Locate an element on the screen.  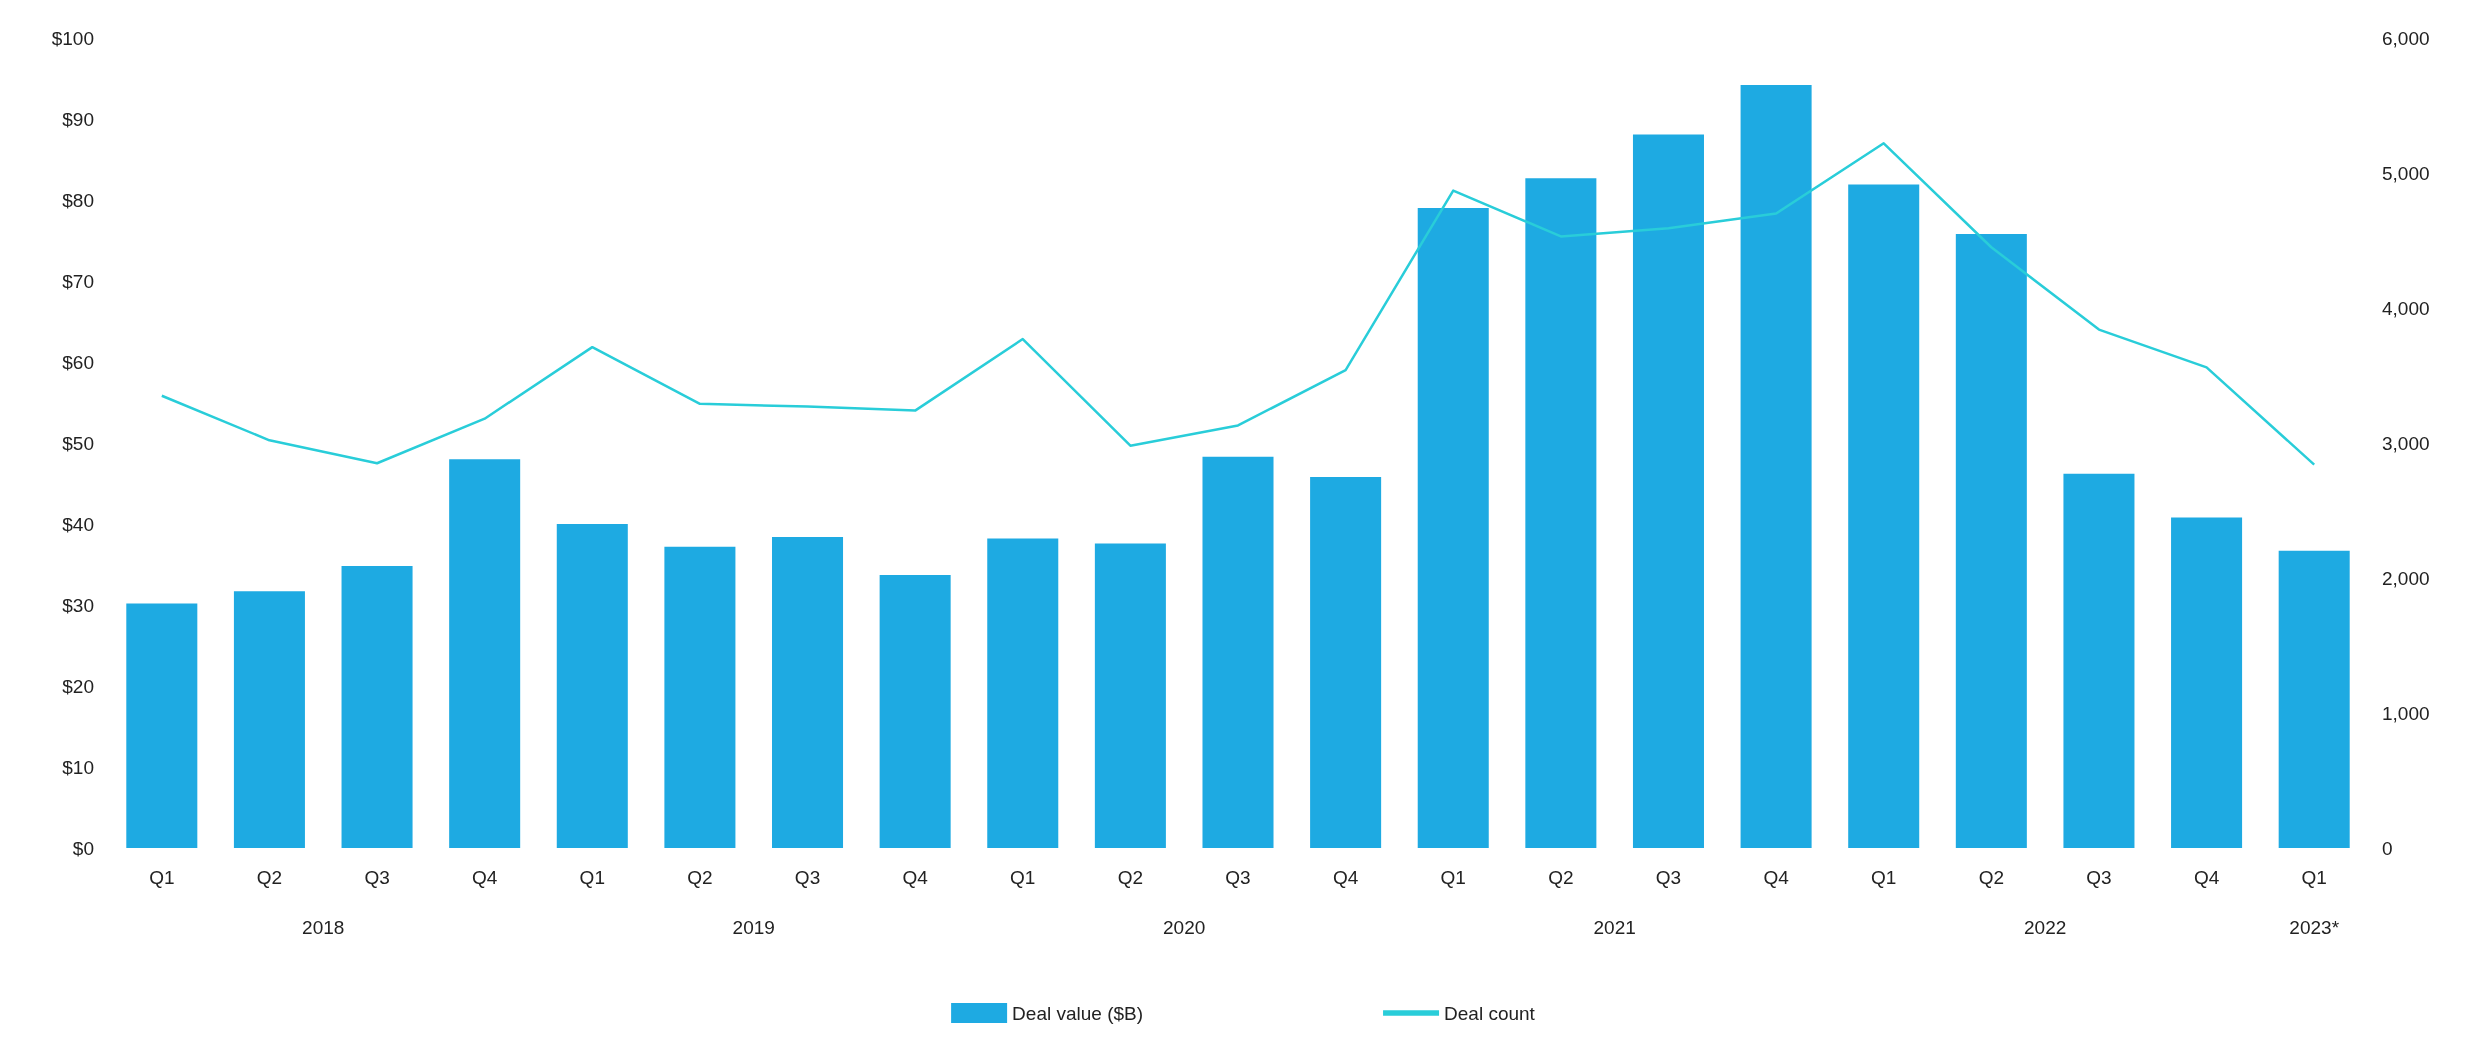
y-tick-label: $10 is located at coordinates (78, 767).